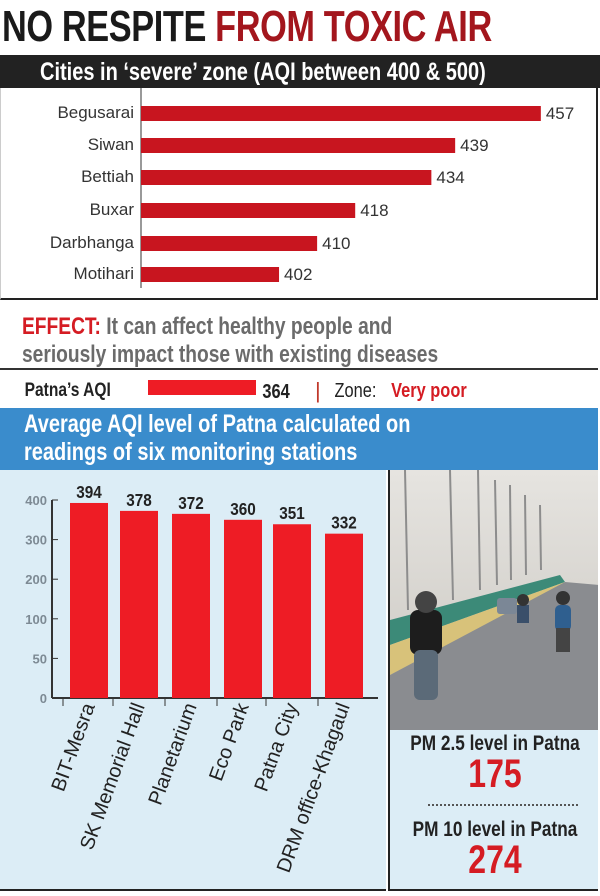  What do you see at coordinates (36, 579) in the screenshot?
I see `y-tick-label: 200` at bounding box center [36, 579].